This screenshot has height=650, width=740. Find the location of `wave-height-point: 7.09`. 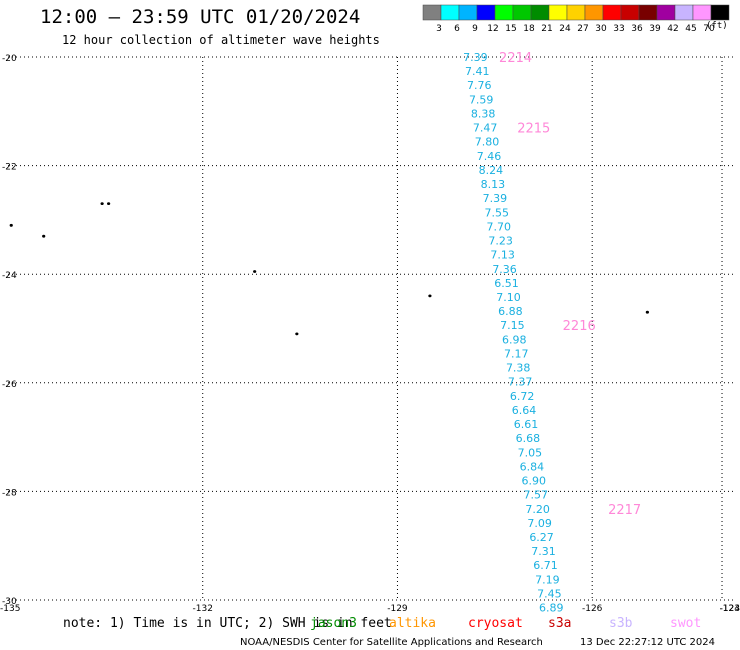

wave-height-point: 7.09 is located at coordinates (539, 523).